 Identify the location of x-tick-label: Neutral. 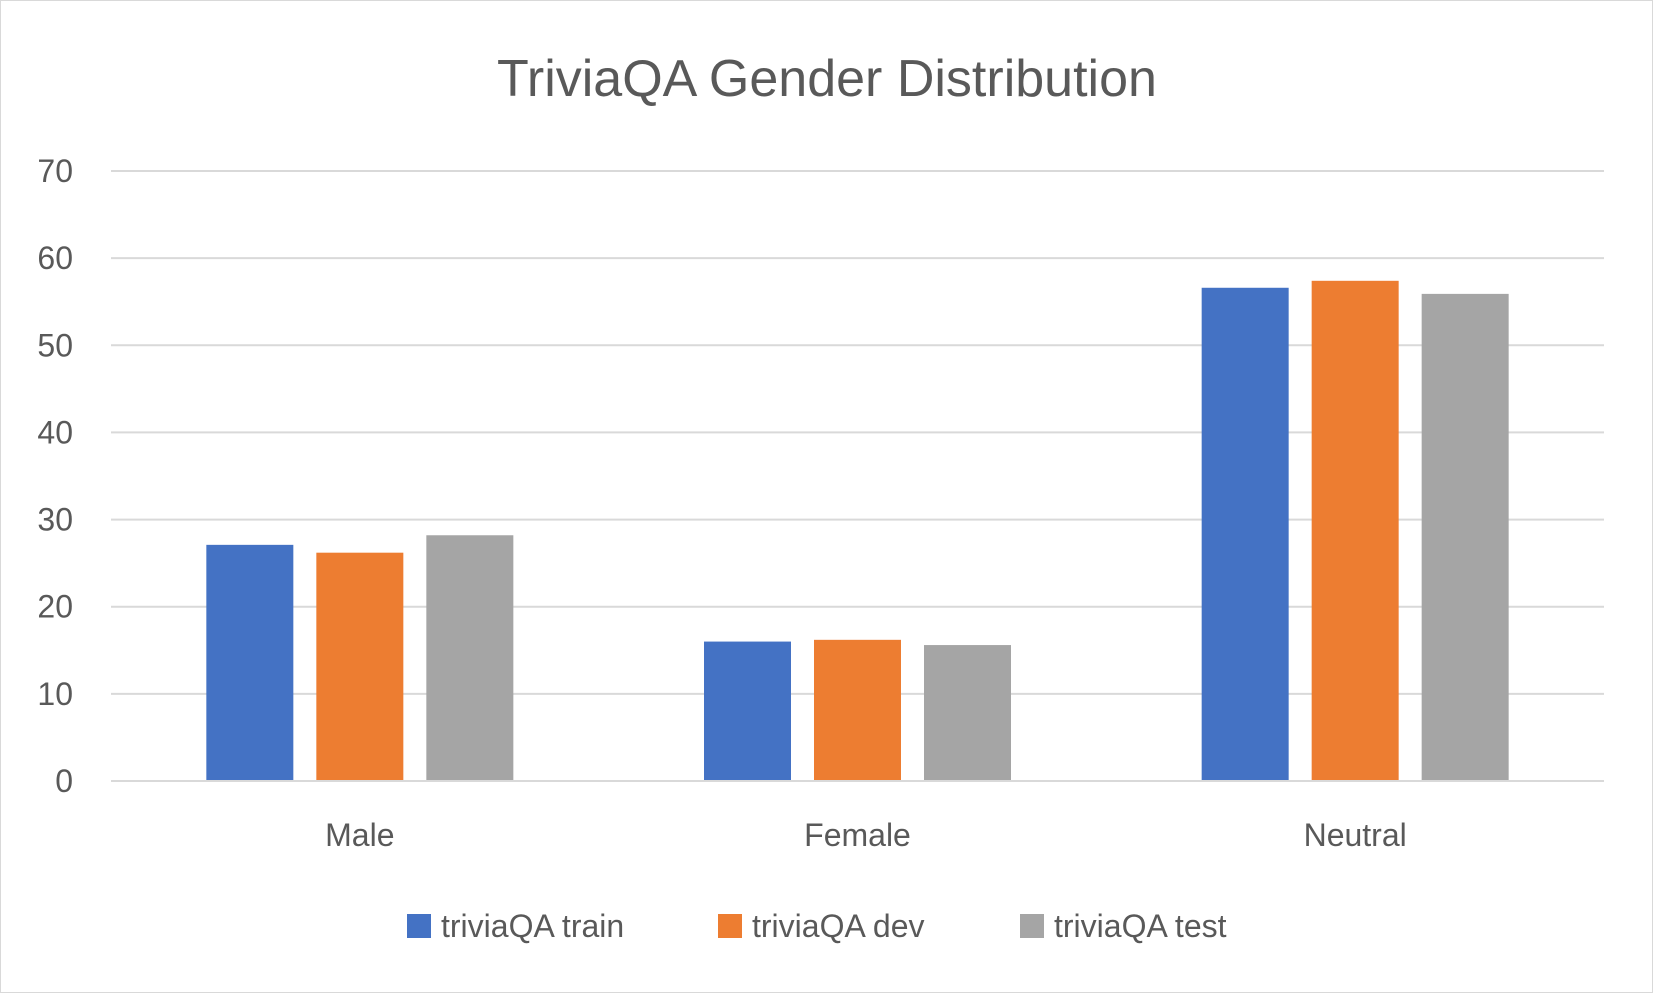
(1355, 835).